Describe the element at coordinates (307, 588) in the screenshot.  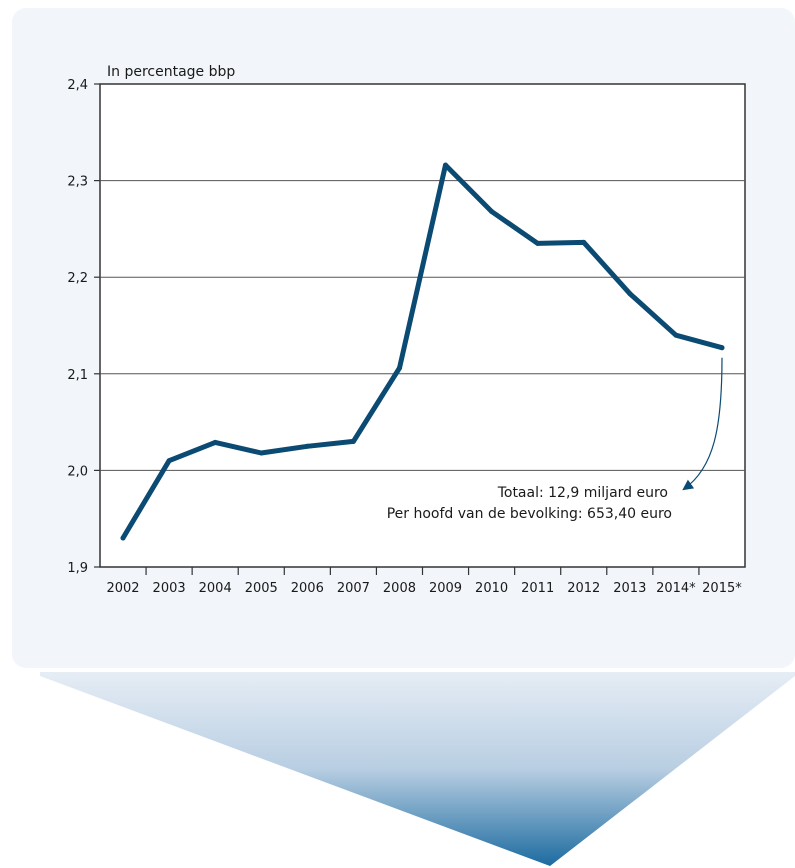
I see `x-tick-label: 2006` at that location.